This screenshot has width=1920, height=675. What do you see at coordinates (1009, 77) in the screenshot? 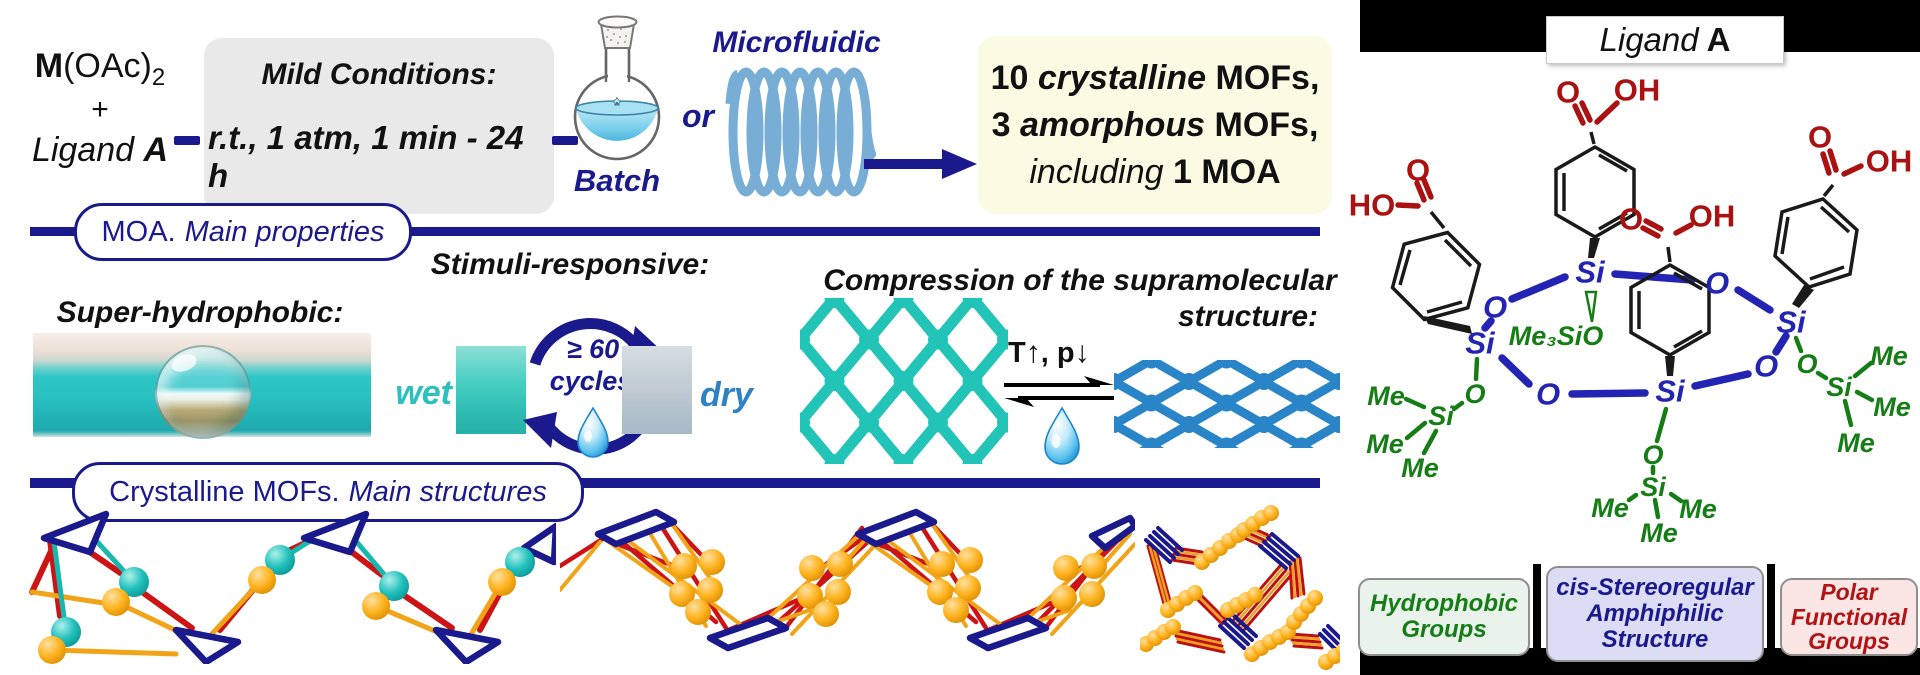
I see `result-1-count: 10` at bounding box center [1009, 77].